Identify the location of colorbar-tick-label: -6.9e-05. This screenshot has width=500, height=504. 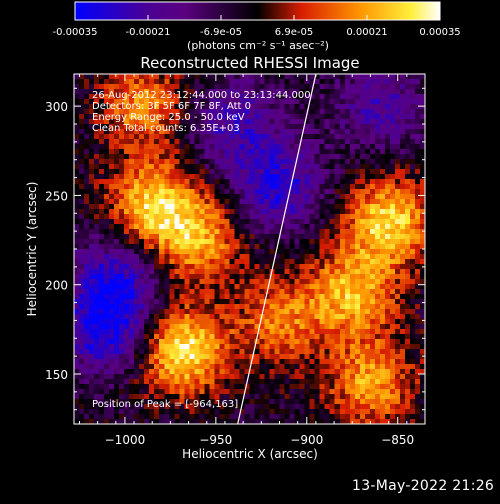
(221, 32).